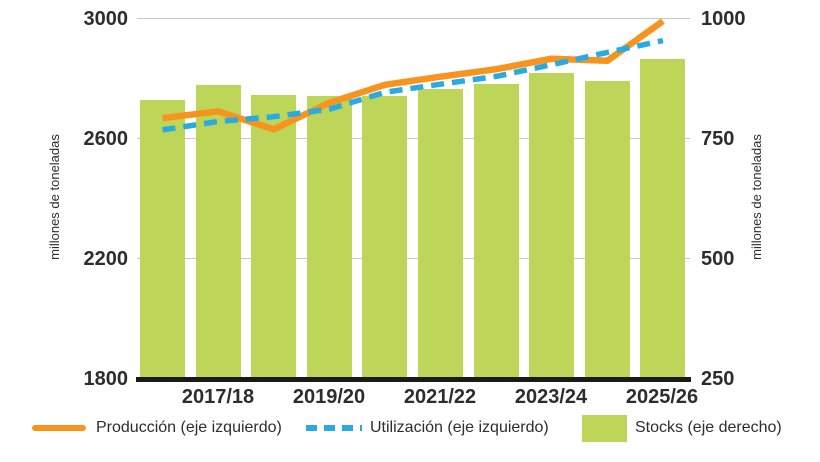 This screenshot has width=820, height=462. I want to click on right-axis-tick: 1000, so click(723, 19).